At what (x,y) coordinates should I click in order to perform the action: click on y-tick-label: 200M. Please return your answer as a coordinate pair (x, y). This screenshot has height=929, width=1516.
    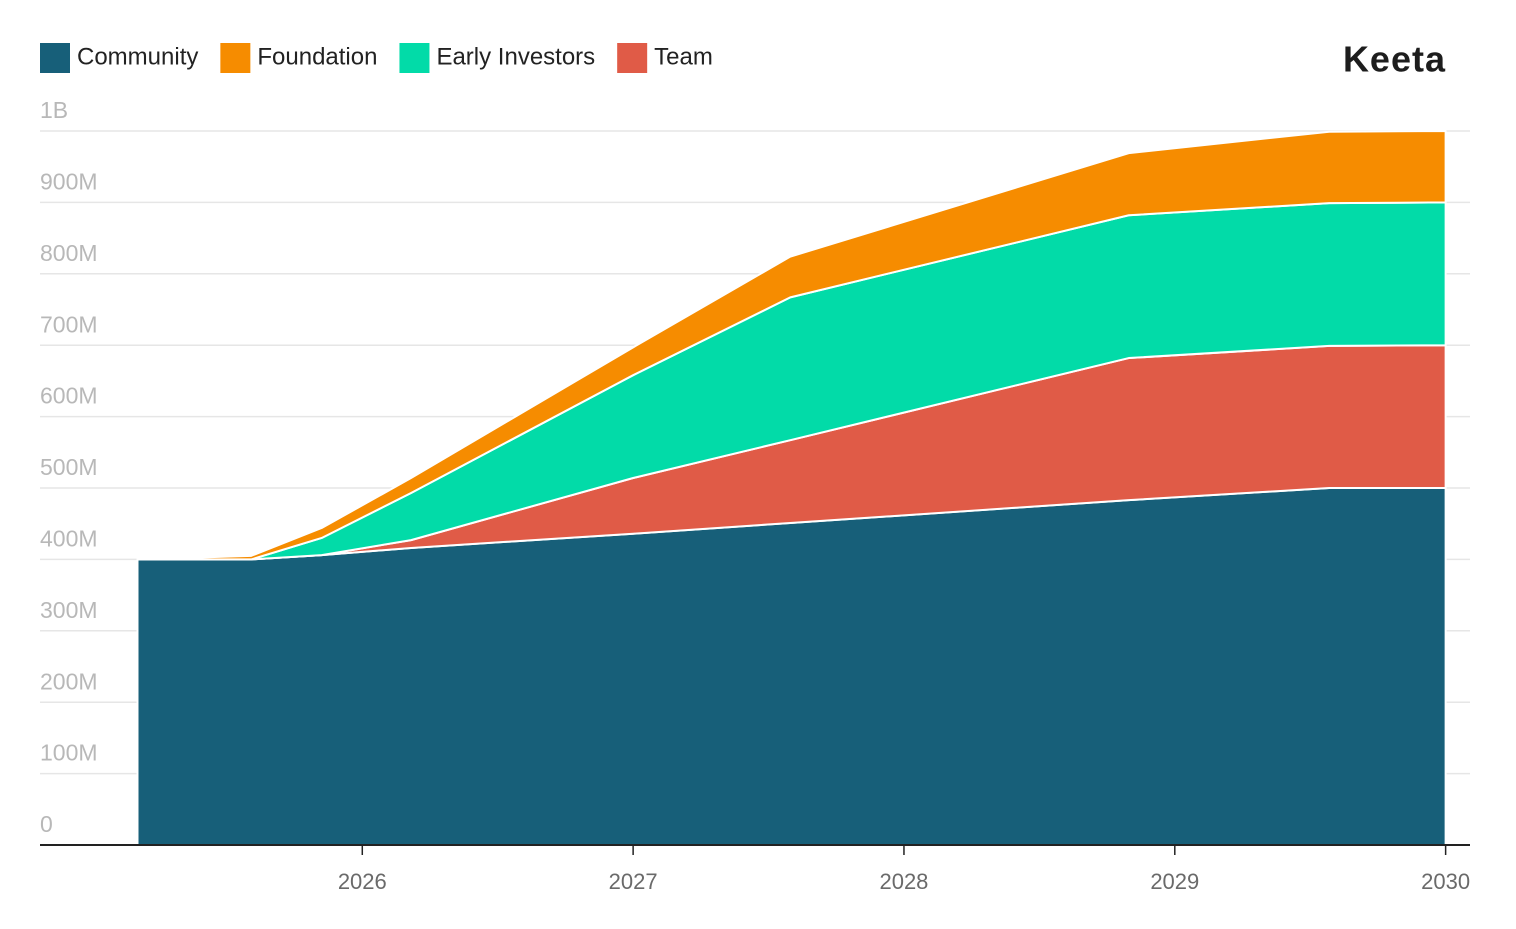
    Looking at the image, I should click on (69, 681).